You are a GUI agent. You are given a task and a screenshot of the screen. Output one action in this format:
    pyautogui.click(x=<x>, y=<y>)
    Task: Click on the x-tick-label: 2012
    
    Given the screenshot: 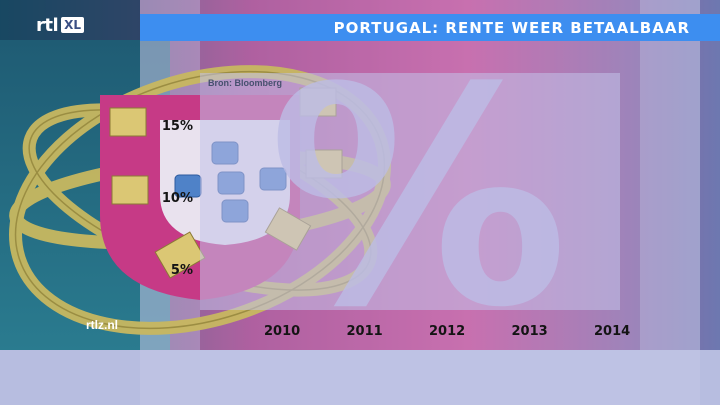 What is the action you would take?
    pyautogui.click(x=447, y=331)
    